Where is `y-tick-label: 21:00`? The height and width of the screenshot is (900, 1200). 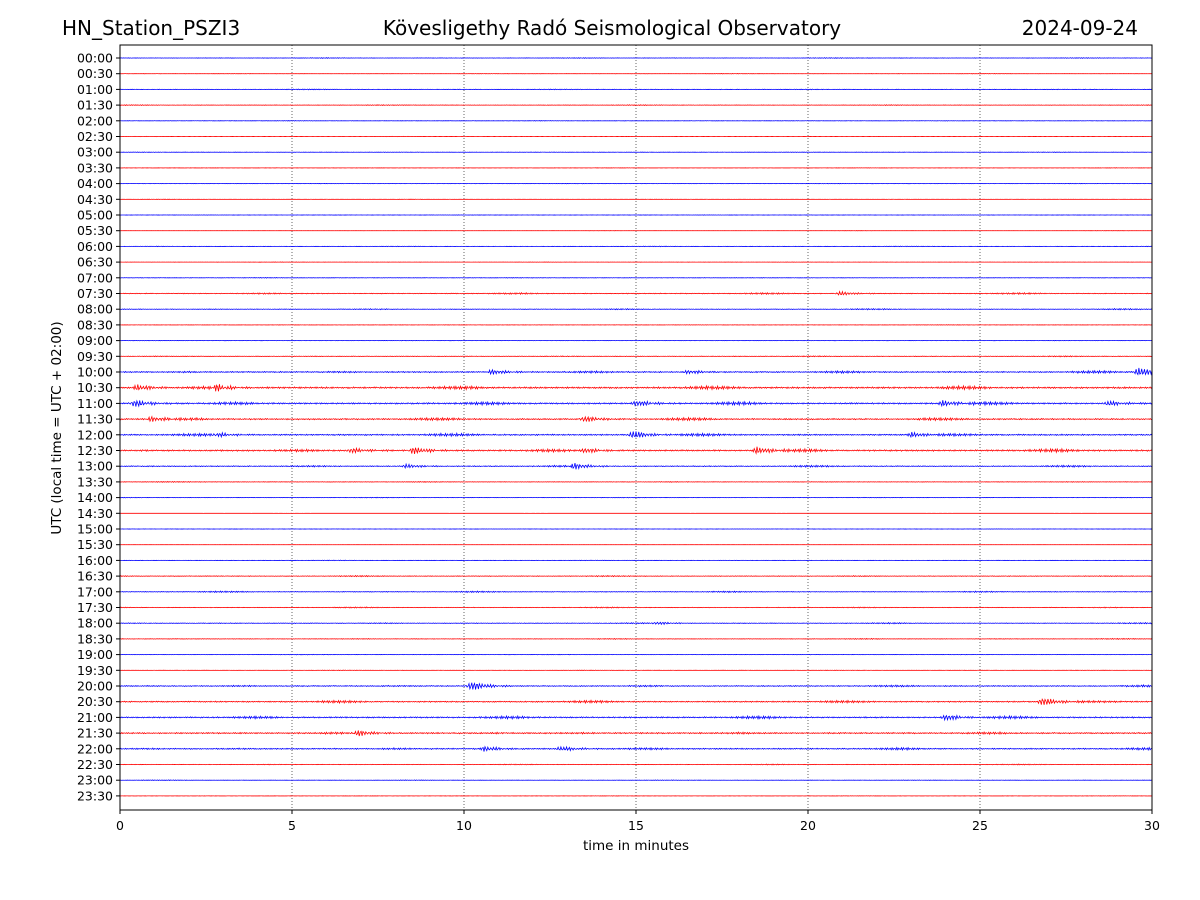
y-tick-label: 21:00 is located at coordinates (95, 717).